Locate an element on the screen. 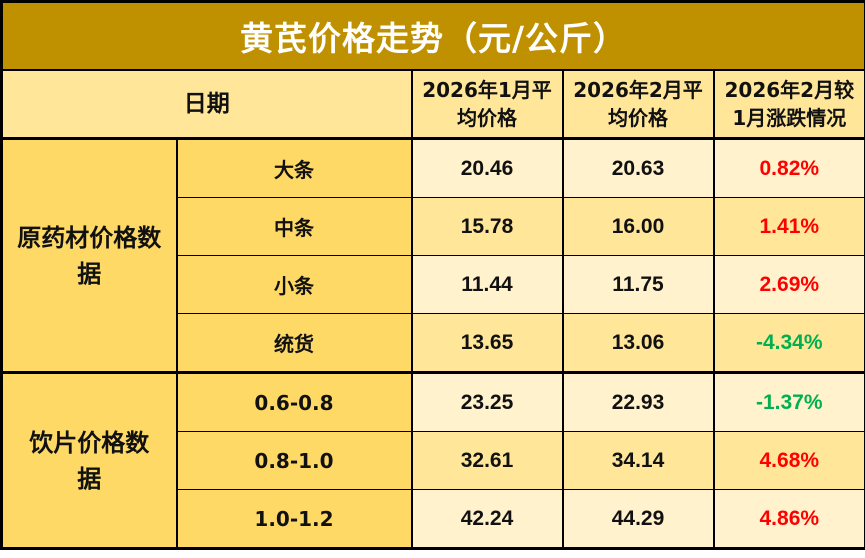 This screenshot has width=865, height=558. title-row: 黄芪价格走势（元/公斤） is located at coordinates (432, 35).